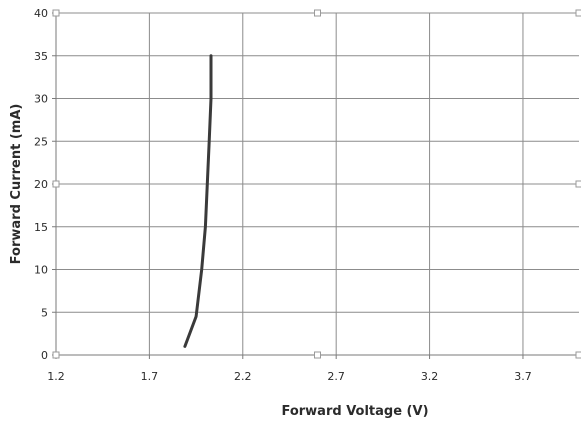 This screenshot has width=581, height=429. I want to click on y-tick-labels: 0 5 10 15 20 25 30 35 40, so click(41, 184).